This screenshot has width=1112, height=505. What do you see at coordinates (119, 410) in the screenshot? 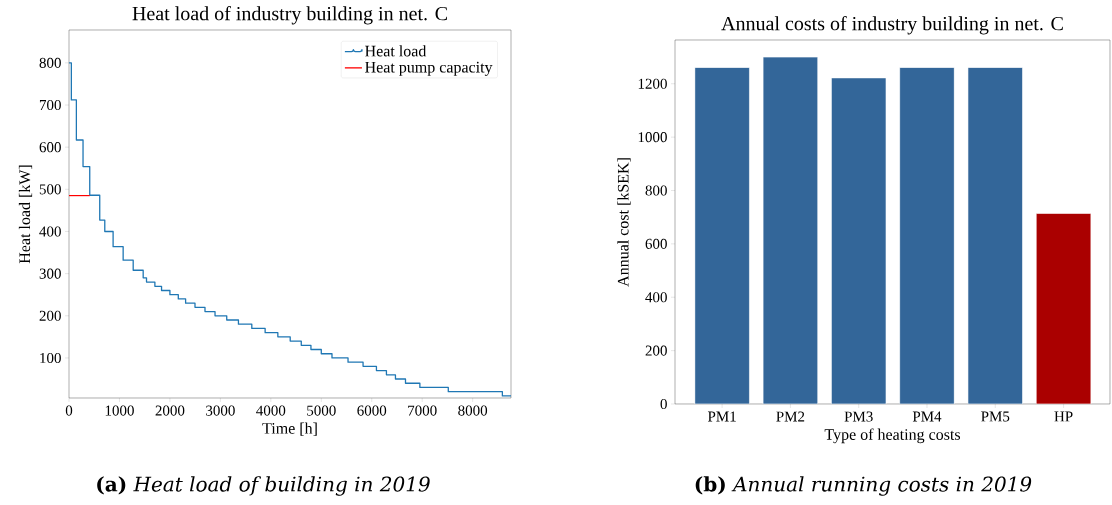
I see `x-tick-label: 1000` at bounding box center [119, 410].